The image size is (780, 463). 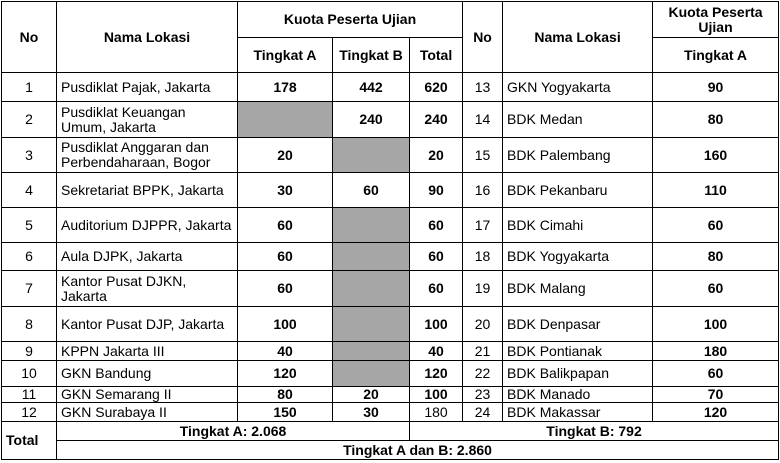 I want to click on table-cell: 23, so click(x=483, y=394).